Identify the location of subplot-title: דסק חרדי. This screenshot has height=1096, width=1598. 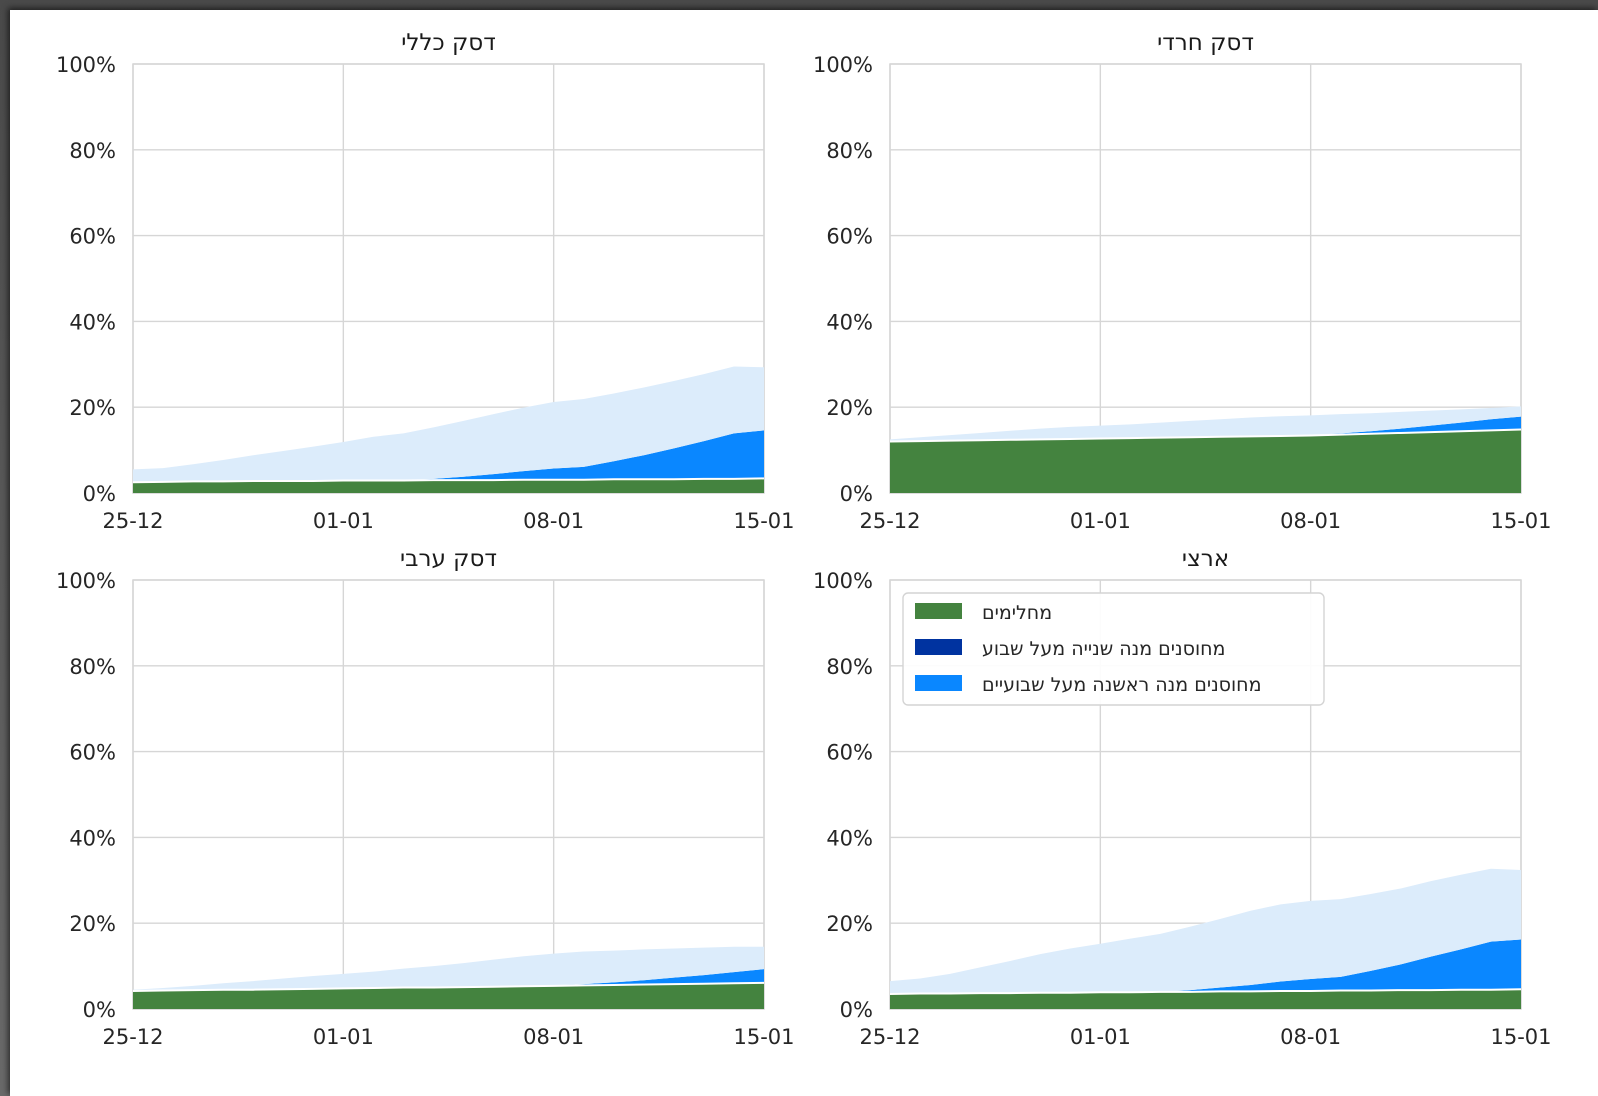
(1205, 43).